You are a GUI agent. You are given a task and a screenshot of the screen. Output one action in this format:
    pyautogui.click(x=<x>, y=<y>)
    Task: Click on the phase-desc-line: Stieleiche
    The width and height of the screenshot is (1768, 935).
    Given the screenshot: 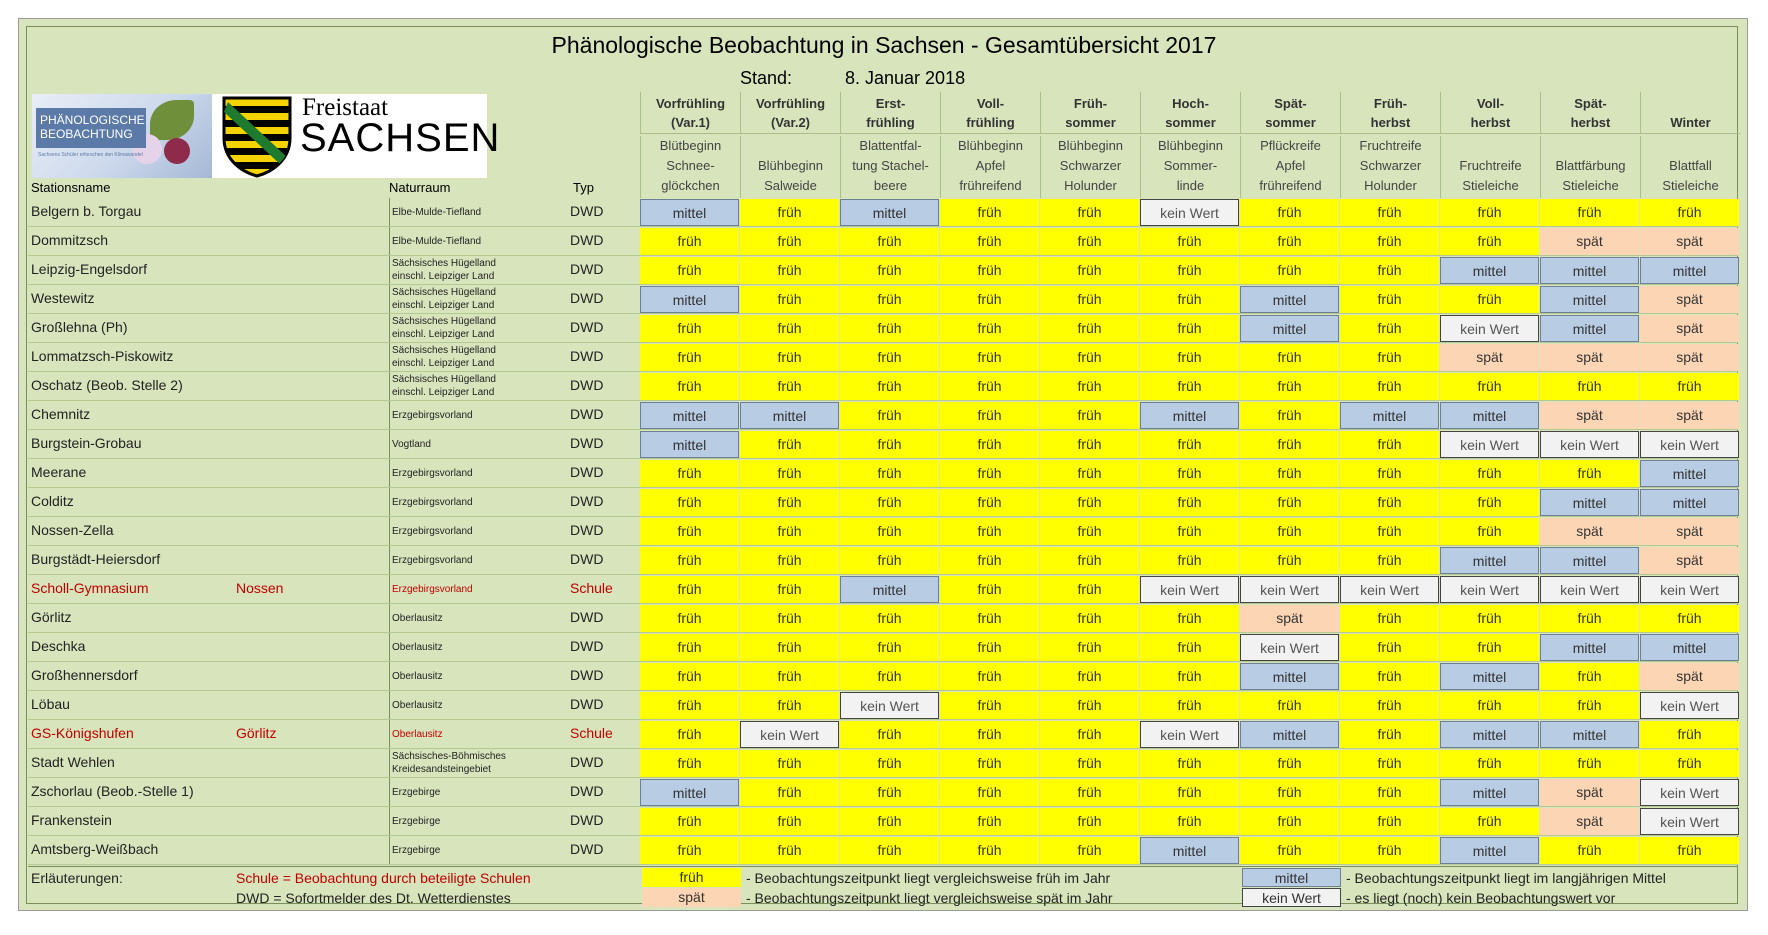 What is the action you would take?
    pyautogui.click(x=1490, y=185)
    